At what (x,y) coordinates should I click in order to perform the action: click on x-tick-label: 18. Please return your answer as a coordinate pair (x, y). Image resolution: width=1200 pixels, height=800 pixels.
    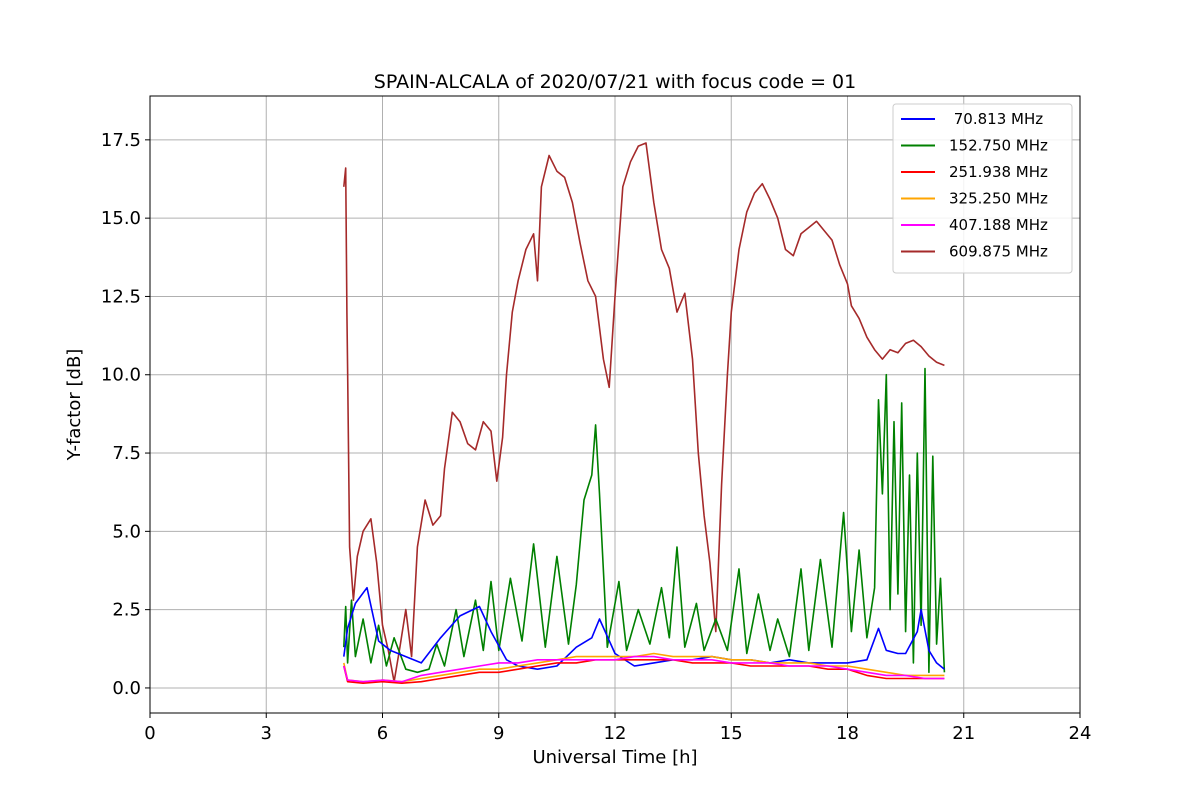
    Looking at the image, I should click on (847, 733).